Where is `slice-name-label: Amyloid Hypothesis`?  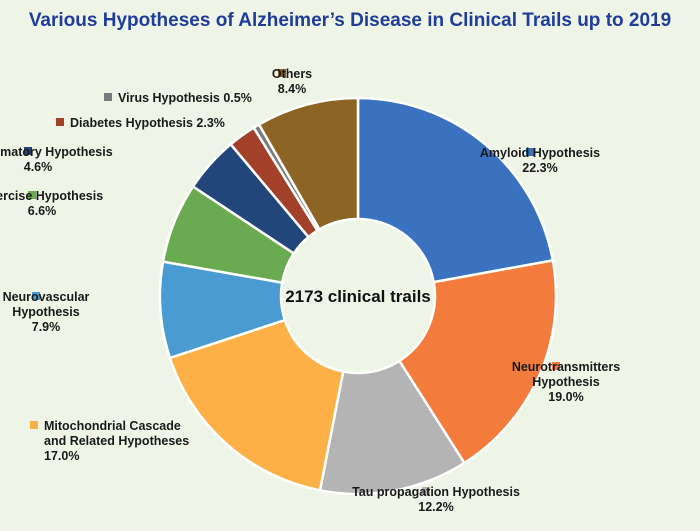
slice-name-label: Amyloid Hypothesis is located at coordinates (540, 153).